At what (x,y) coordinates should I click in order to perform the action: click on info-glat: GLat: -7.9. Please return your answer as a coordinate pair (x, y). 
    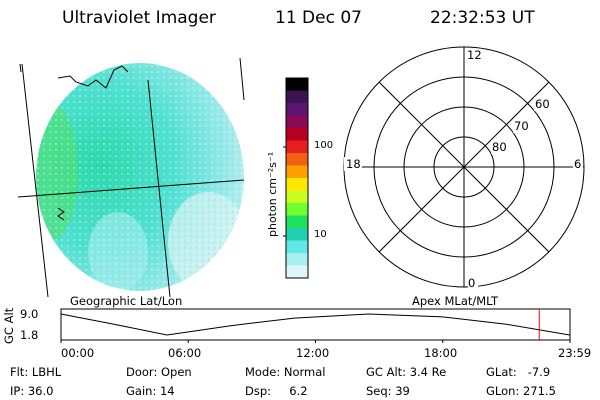
    Looking at the image, I should click on (518, 372).